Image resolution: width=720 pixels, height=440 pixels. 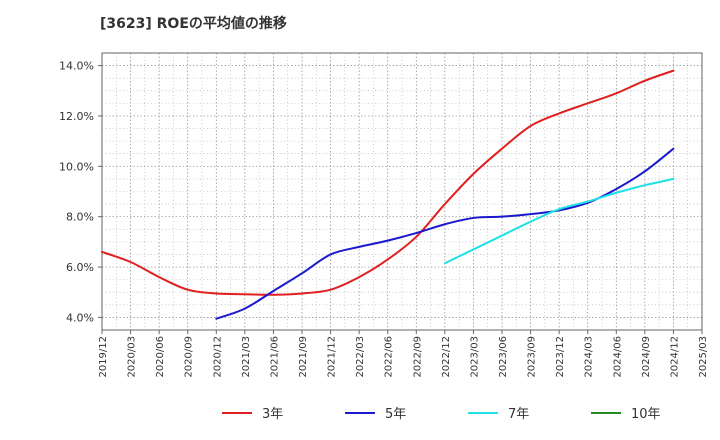 I want to click on x-tick-label: 2024/03, so click(x=589, y=357).